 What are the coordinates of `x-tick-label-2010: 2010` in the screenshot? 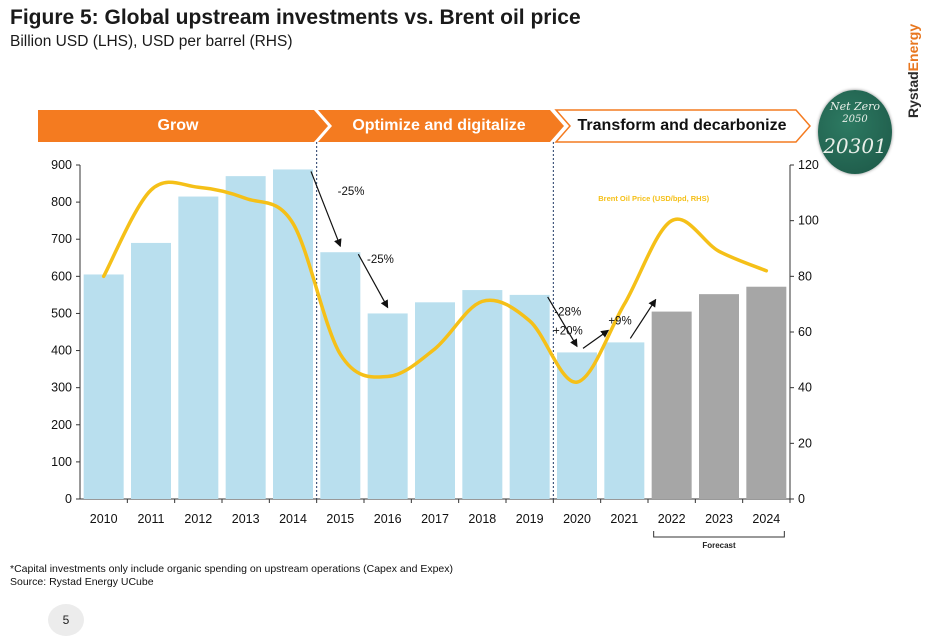 It's located at (104, 519).